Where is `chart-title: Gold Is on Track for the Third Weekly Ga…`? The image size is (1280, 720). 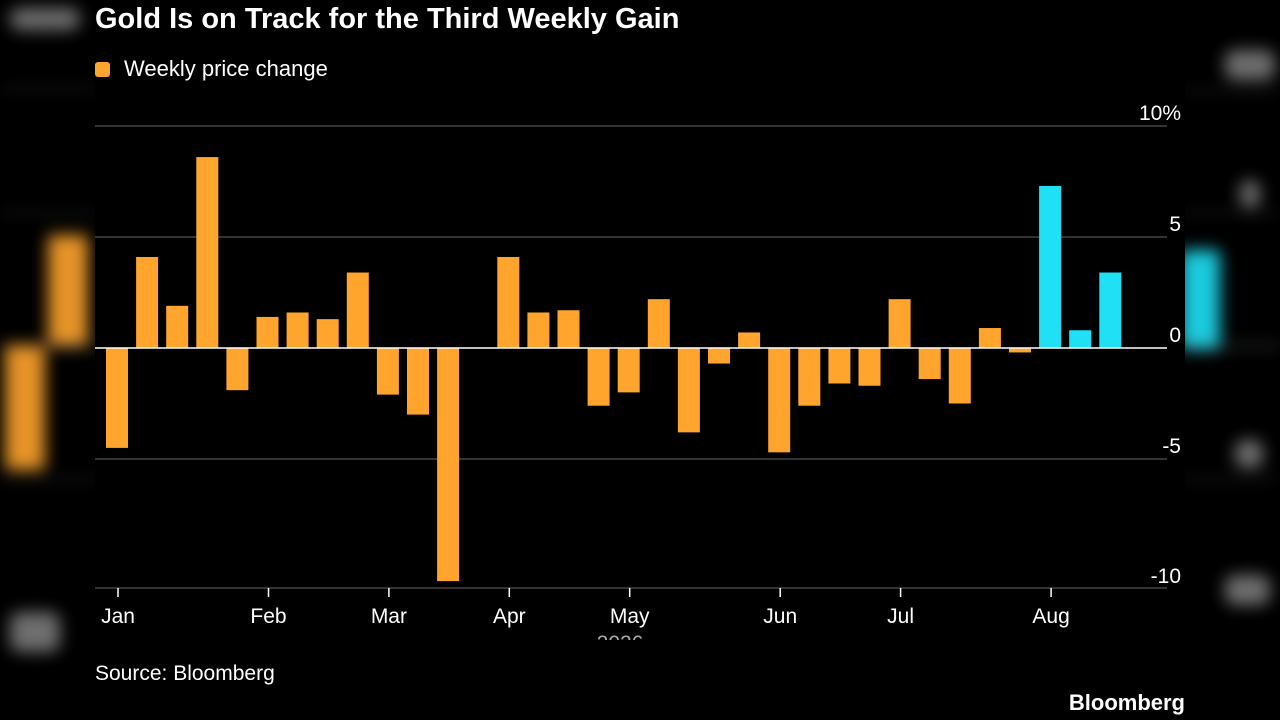 chart-title: Gold Is on Track for the Third Weekly Ga… is located at coordinates (387, 19).